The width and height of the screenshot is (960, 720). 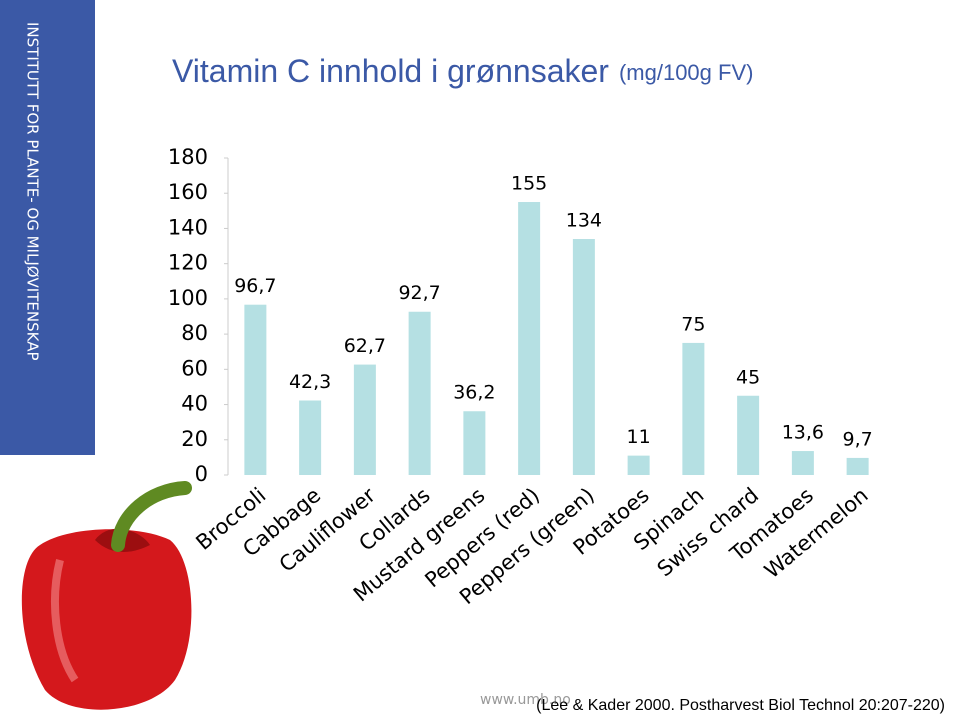 I want to click on y-tick-label: 80, so click(x=194, y=333).